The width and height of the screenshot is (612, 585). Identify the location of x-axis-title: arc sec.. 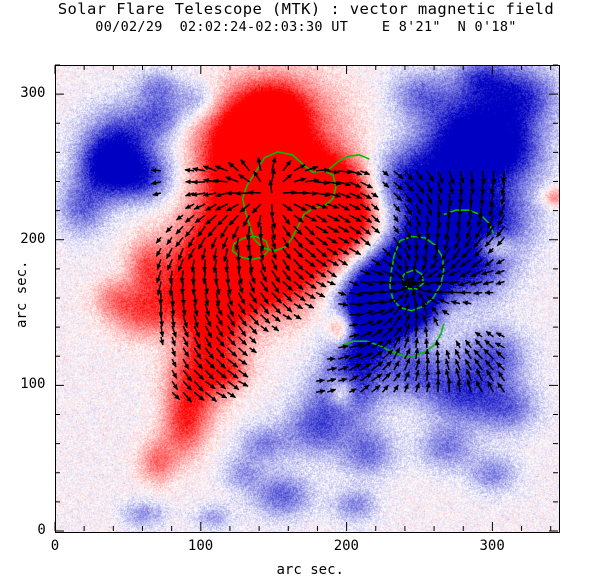
(310, 570).